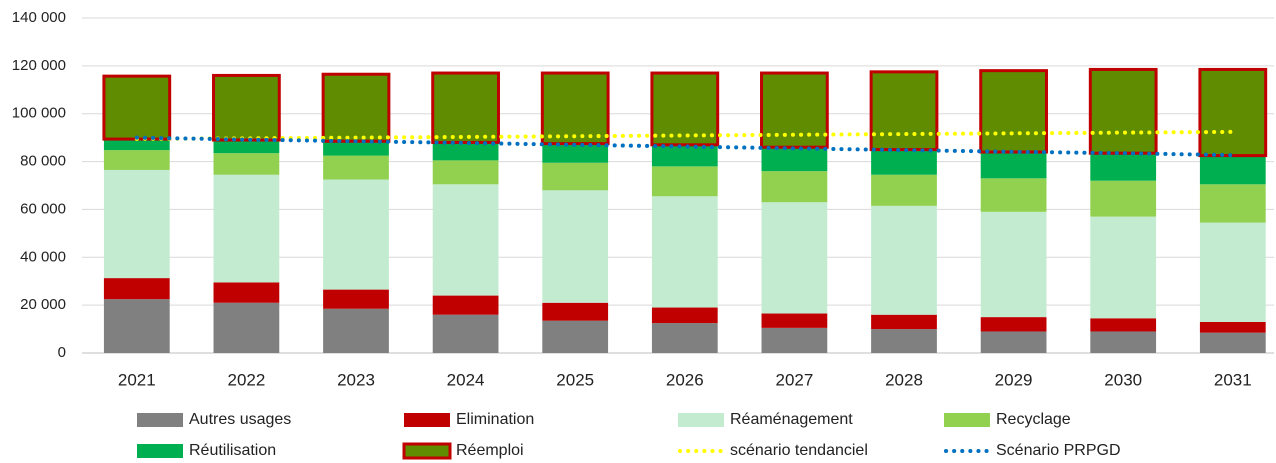 This screenshot has width=1276, height=463. Describe the element at coordinates (356, 379) in the screenshot. I see `x-tick-label: 2023` at that location.